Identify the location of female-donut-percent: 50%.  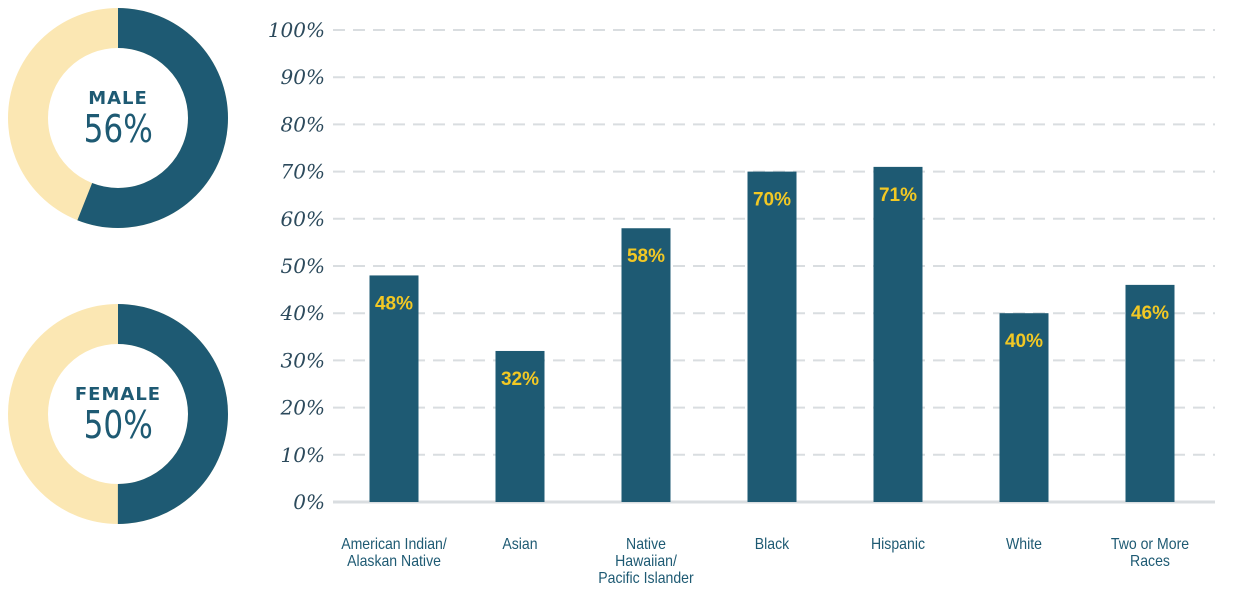
(118, 425).